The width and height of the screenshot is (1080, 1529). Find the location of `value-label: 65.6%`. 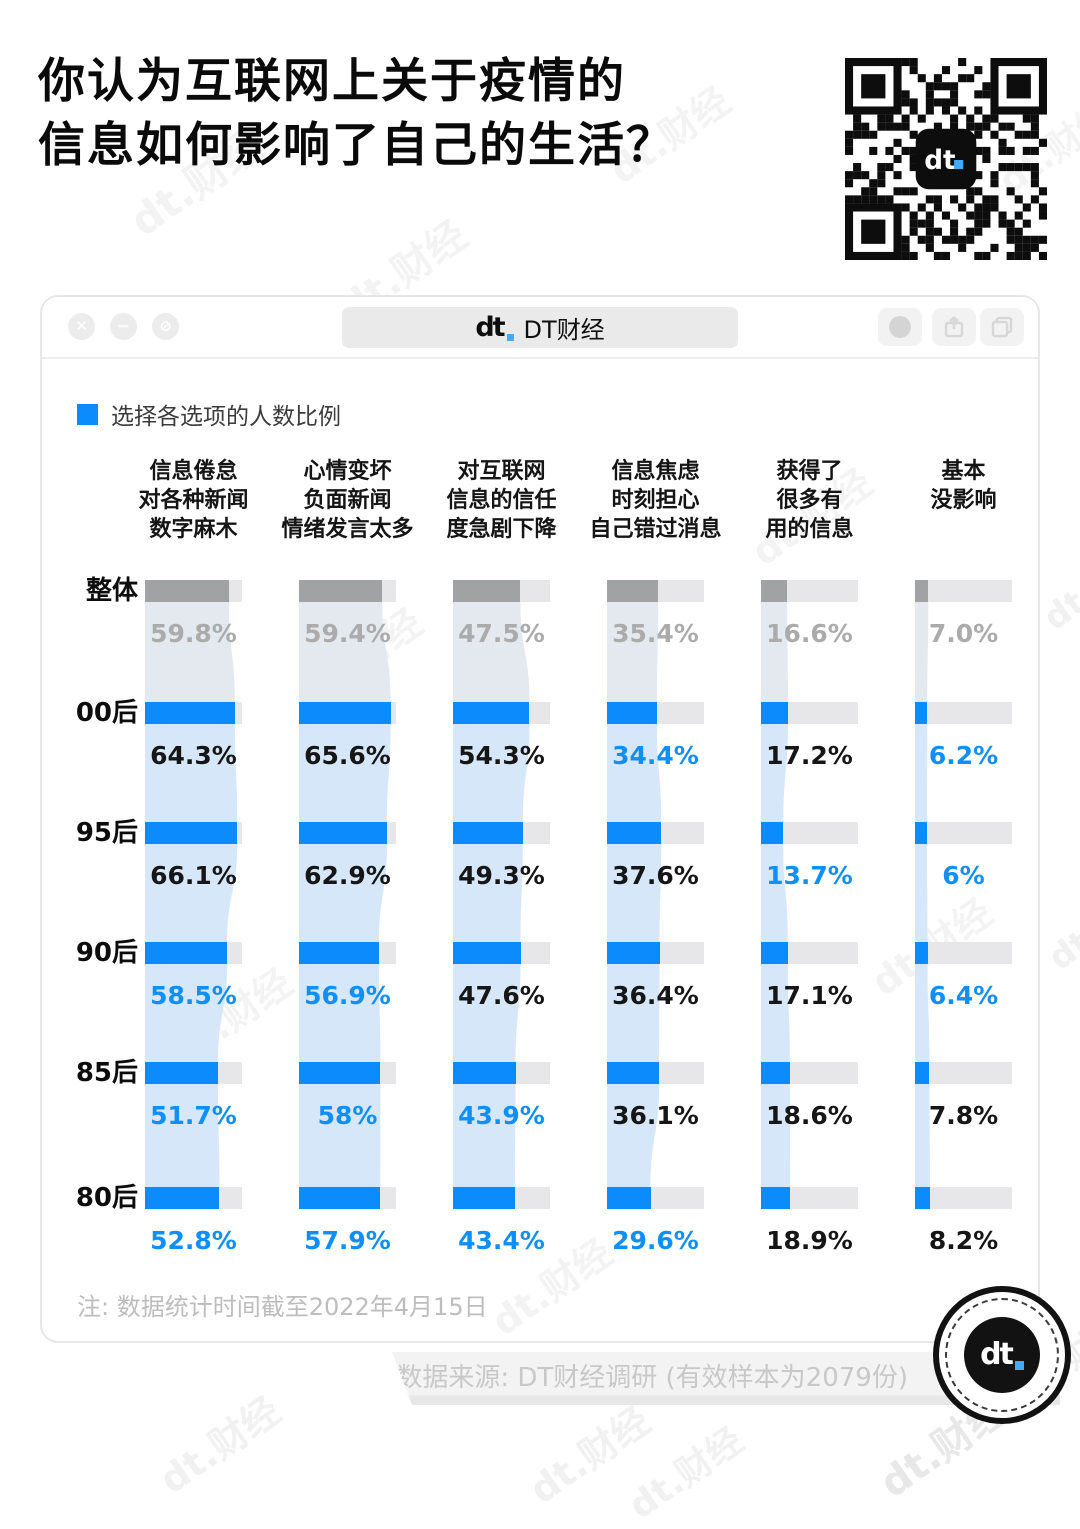

value-label: 65.6% is located at coordinates (347, 755).